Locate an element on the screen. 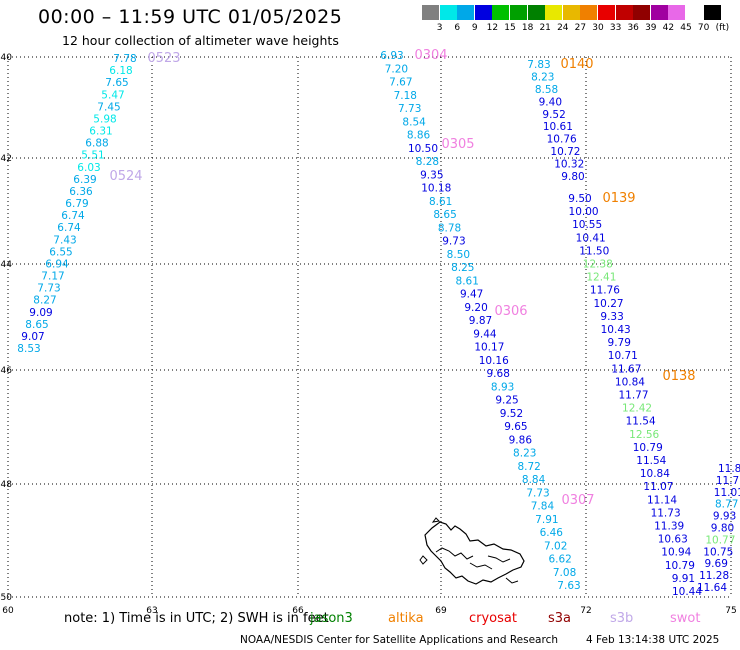  wave-height-value: 9.07 is located at coordinates (32, 337).